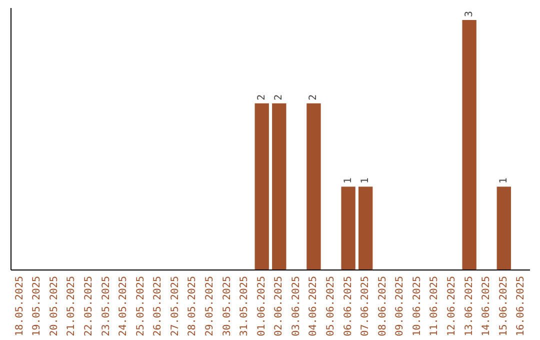 The width and height of the screenshot is (540, 340). What do you see at coordinates (88, 306) in the screenshot?
I see `x-tick-label: 22.05.2025` at bounding box center [88, 306].